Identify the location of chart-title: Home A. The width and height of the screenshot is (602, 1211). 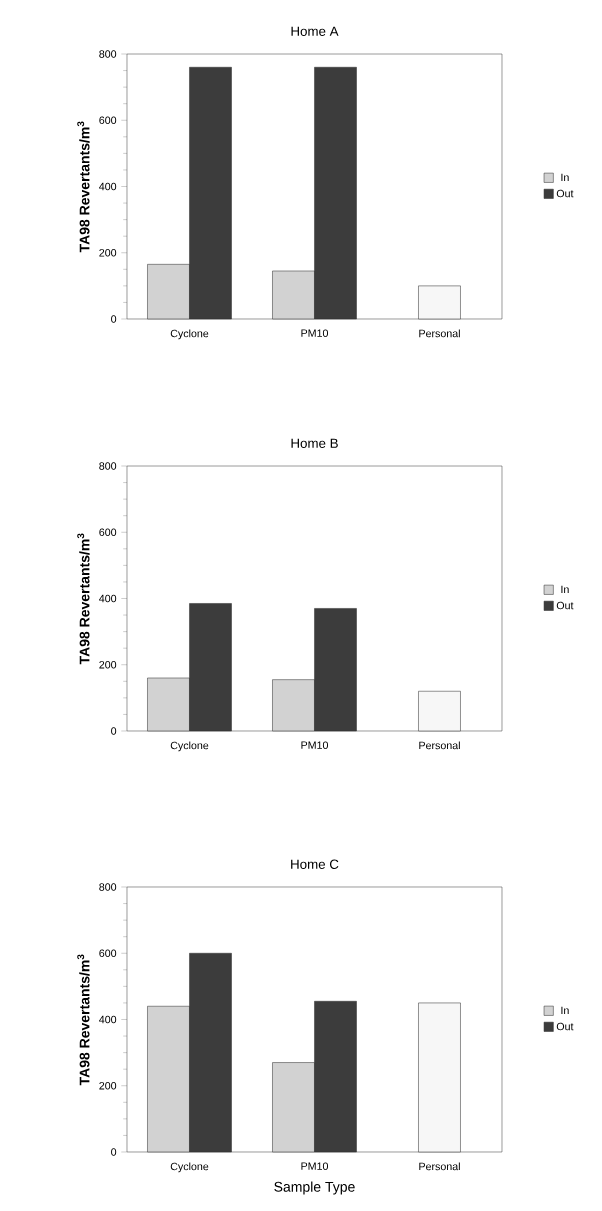
(315, 31).